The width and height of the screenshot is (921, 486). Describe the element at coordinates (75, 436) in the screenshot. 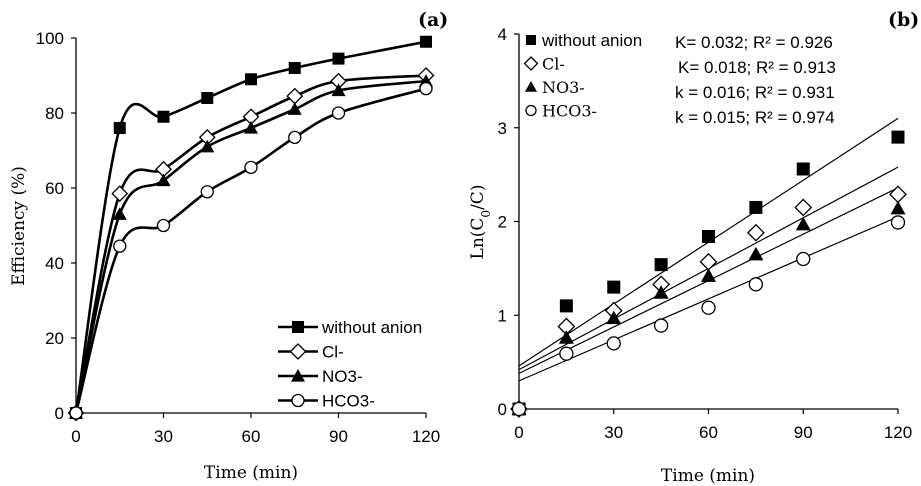

I see `x-tick-label-a-0: 0` at that location.